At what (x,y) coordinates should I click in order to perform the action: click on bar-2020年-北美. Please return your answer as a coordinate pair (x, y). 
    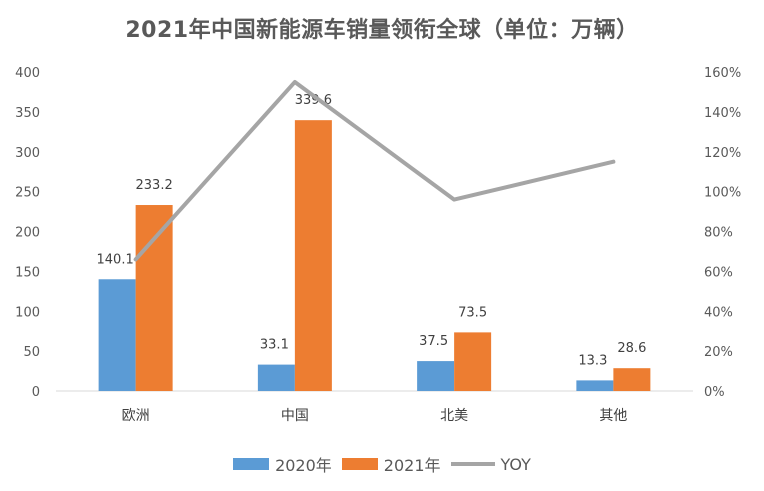
    Looking at the image, I should click on (436, 376).